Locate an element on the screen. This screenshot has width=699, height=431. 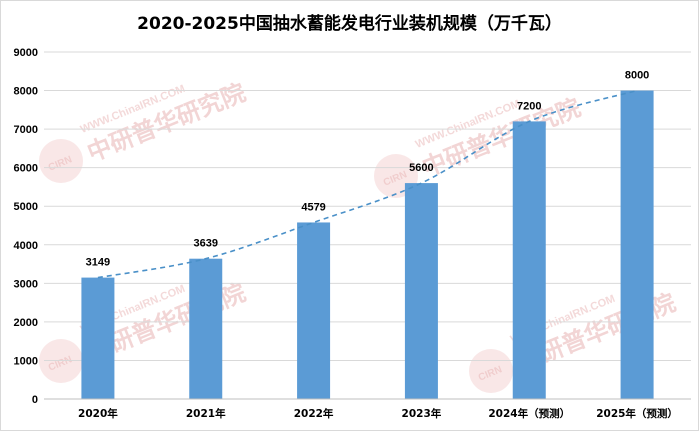
x-tick-label: 2024年（预测） is located at coordinates (529, 413).